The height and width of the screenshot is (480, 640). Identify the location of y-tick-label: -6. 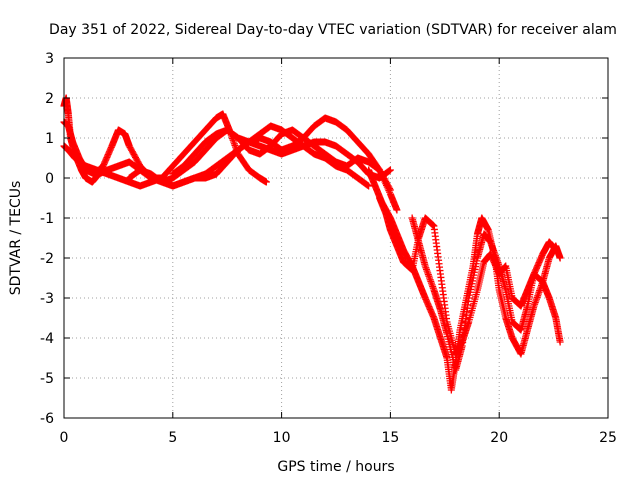
(47, 419).